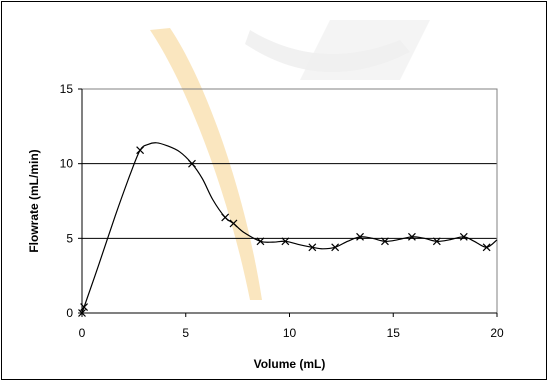  I want to click on x-axis-title: Volume (mL), so click(290, 364).